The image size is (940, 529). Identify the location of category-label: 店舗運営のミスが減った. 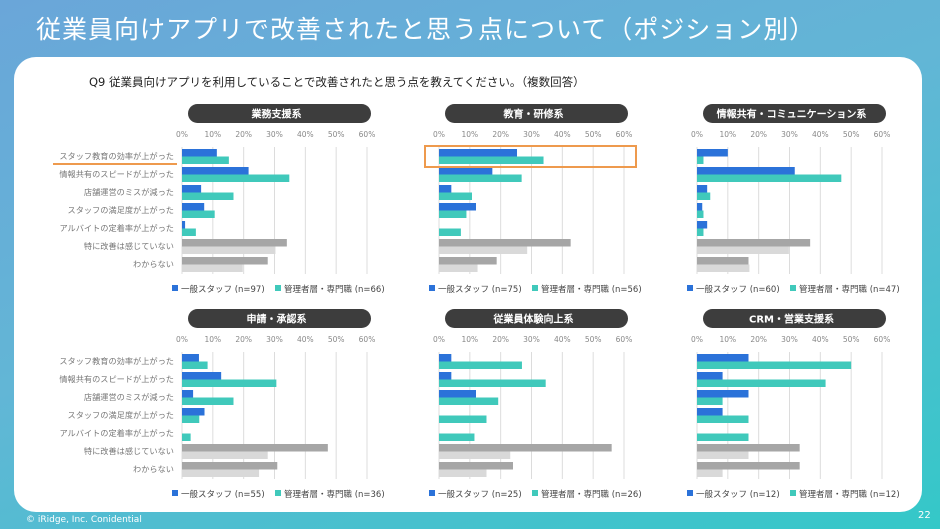
(129, 397).